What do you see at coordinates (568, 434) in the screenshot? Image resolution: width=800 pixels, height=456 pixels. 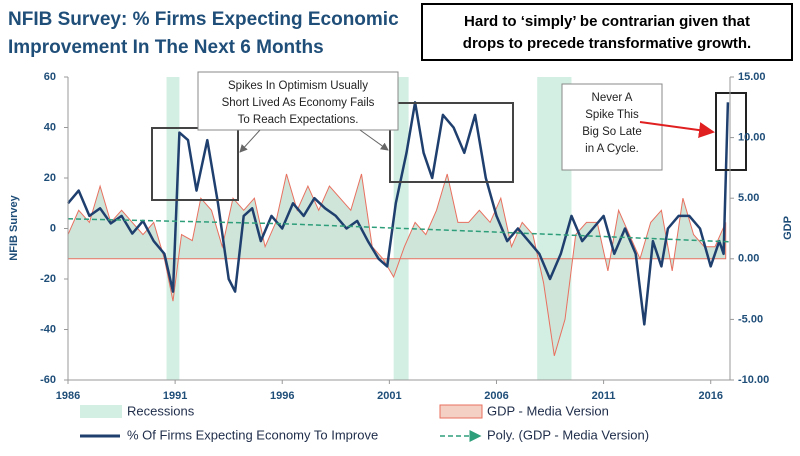 I see `legend-label: Poly. (GDP - Media Version)` at bounding box center [568, 434].